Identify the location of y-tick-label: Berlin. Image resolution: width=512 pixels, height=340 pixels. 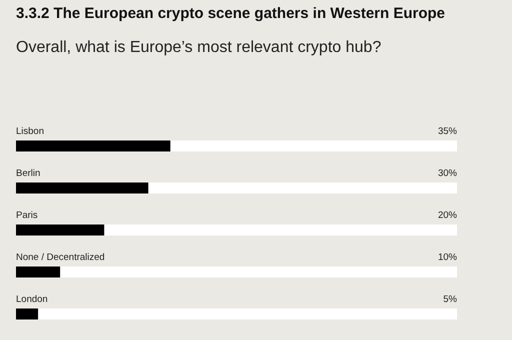
(28, 173).